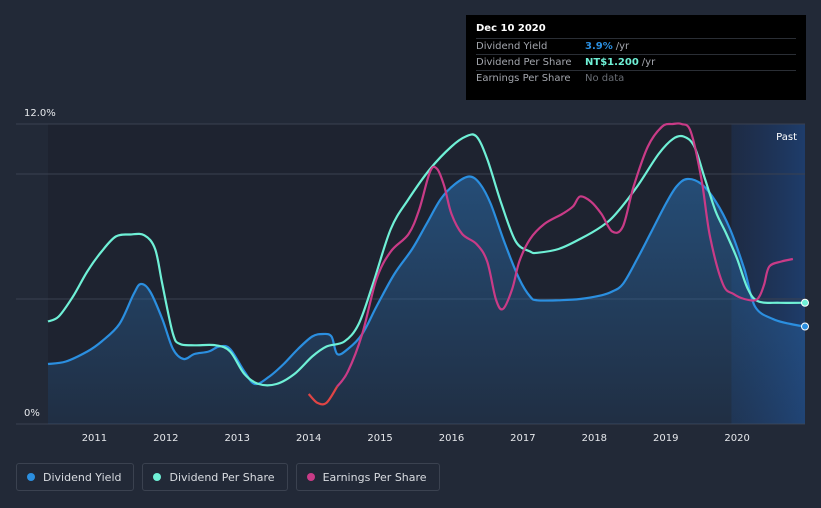 The height and width of the screenshot is (508, 821). I want to click on earnings-per-share-negative-line, so click(323, 395).